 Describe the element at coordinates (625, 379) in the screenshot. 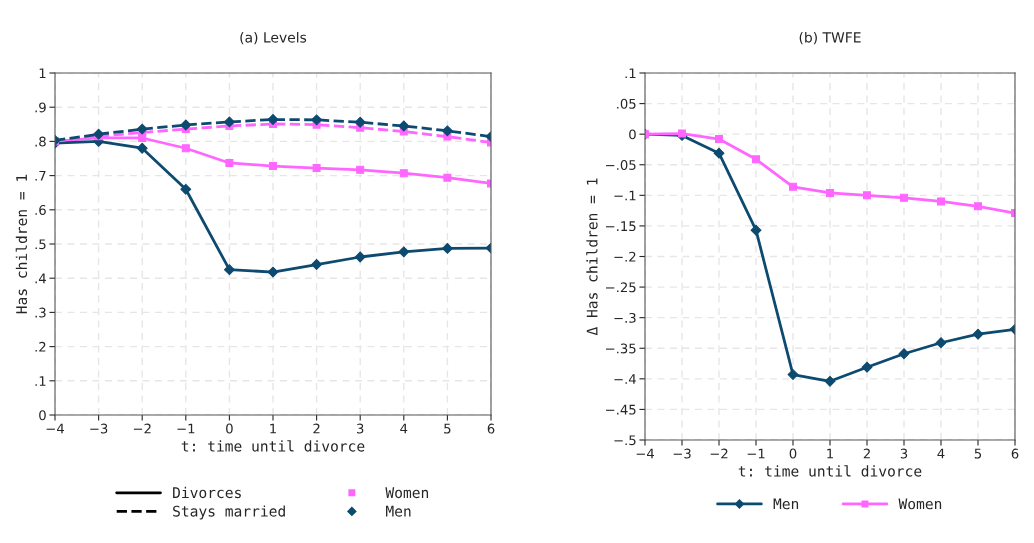

I see `y-tick-label: −.4` at that location.